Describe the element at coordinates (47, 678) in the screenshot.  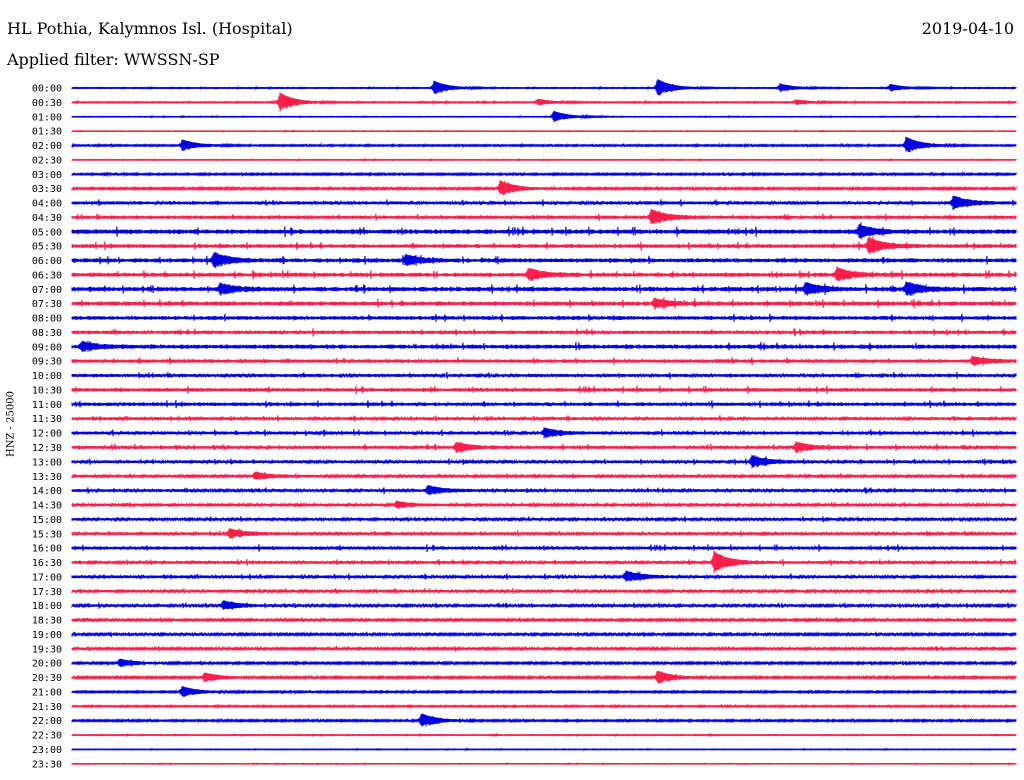
I see `time-tick-label: 20:30` at that location.